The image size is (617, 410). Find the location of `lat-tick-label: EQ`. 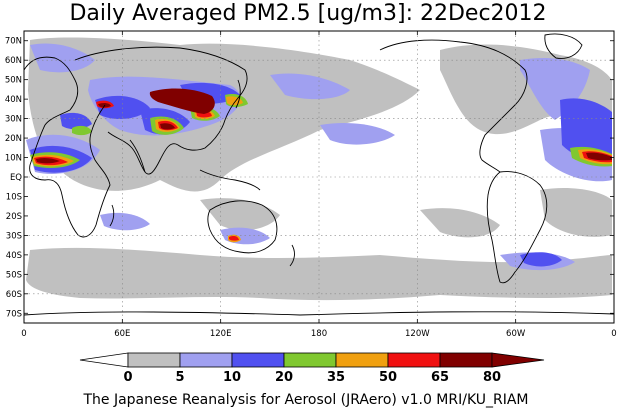

lat-tick-label: EQ is located at coordinates (16, 178).